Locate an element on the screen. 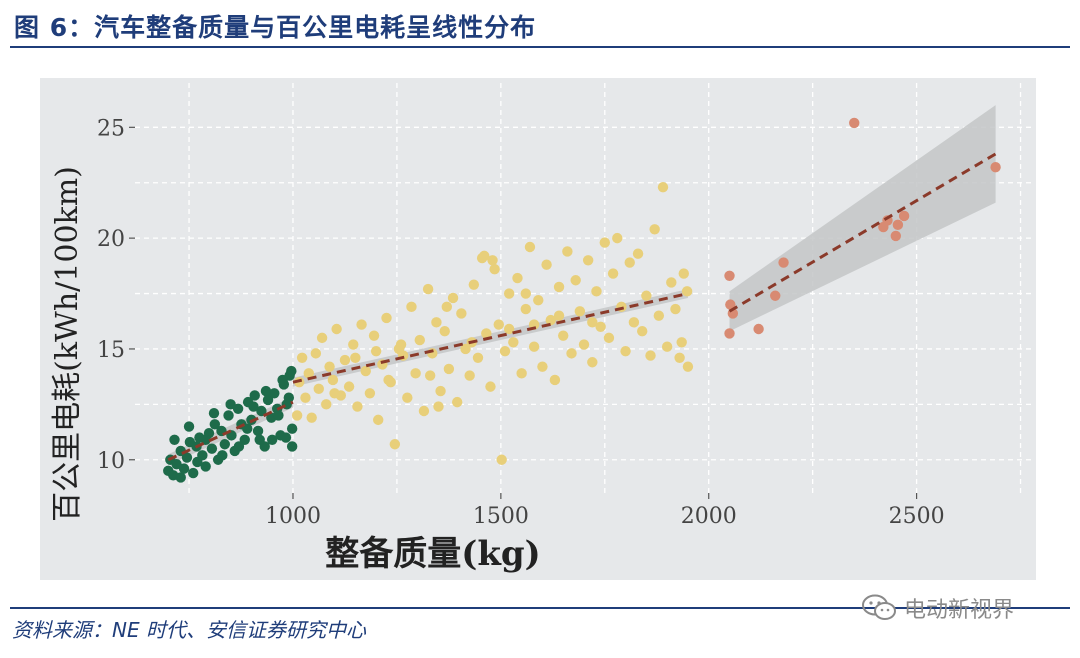 The width and height of the screenshot is (1080, 658). source-note: 资料来源：NE 时代、安信证券研究中心 is located at coordinates (189, 630).